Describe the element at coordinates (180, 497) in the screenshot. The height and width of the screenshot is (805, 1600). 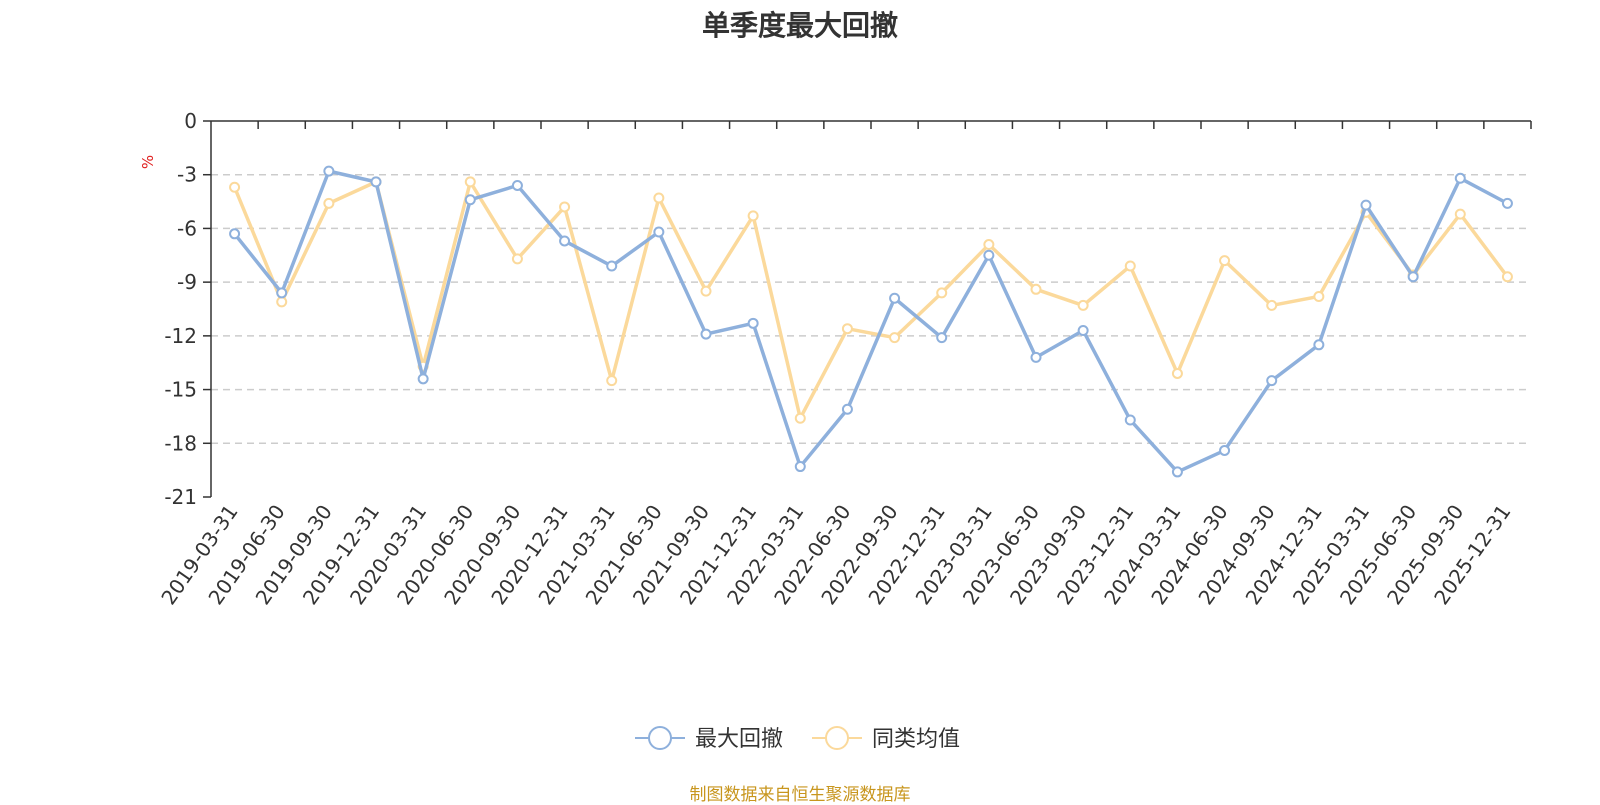
I see `y-tick-label: -21` at that location.